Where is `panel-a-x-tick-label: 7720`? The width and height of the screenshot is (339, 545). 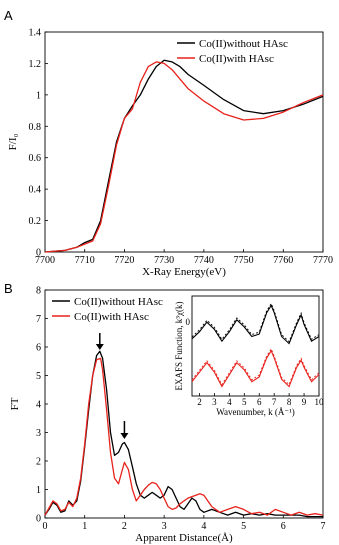
panel-a-x-tick-label: 7720 is located at coordinates (124, 260).